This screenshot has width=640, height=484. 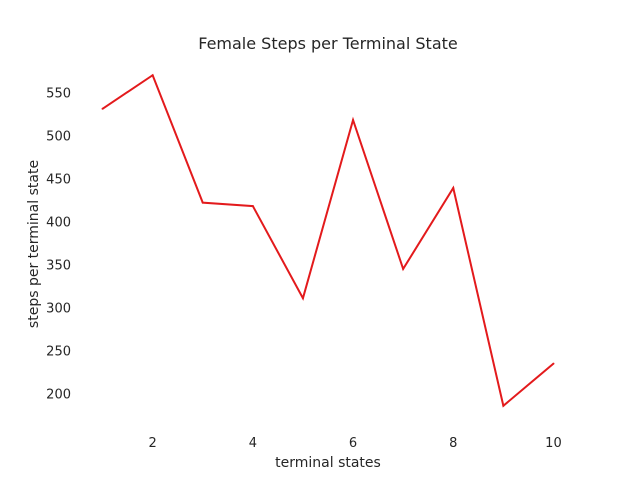 I want to click on y-tick-label: 550, so click(x=58, y=93).